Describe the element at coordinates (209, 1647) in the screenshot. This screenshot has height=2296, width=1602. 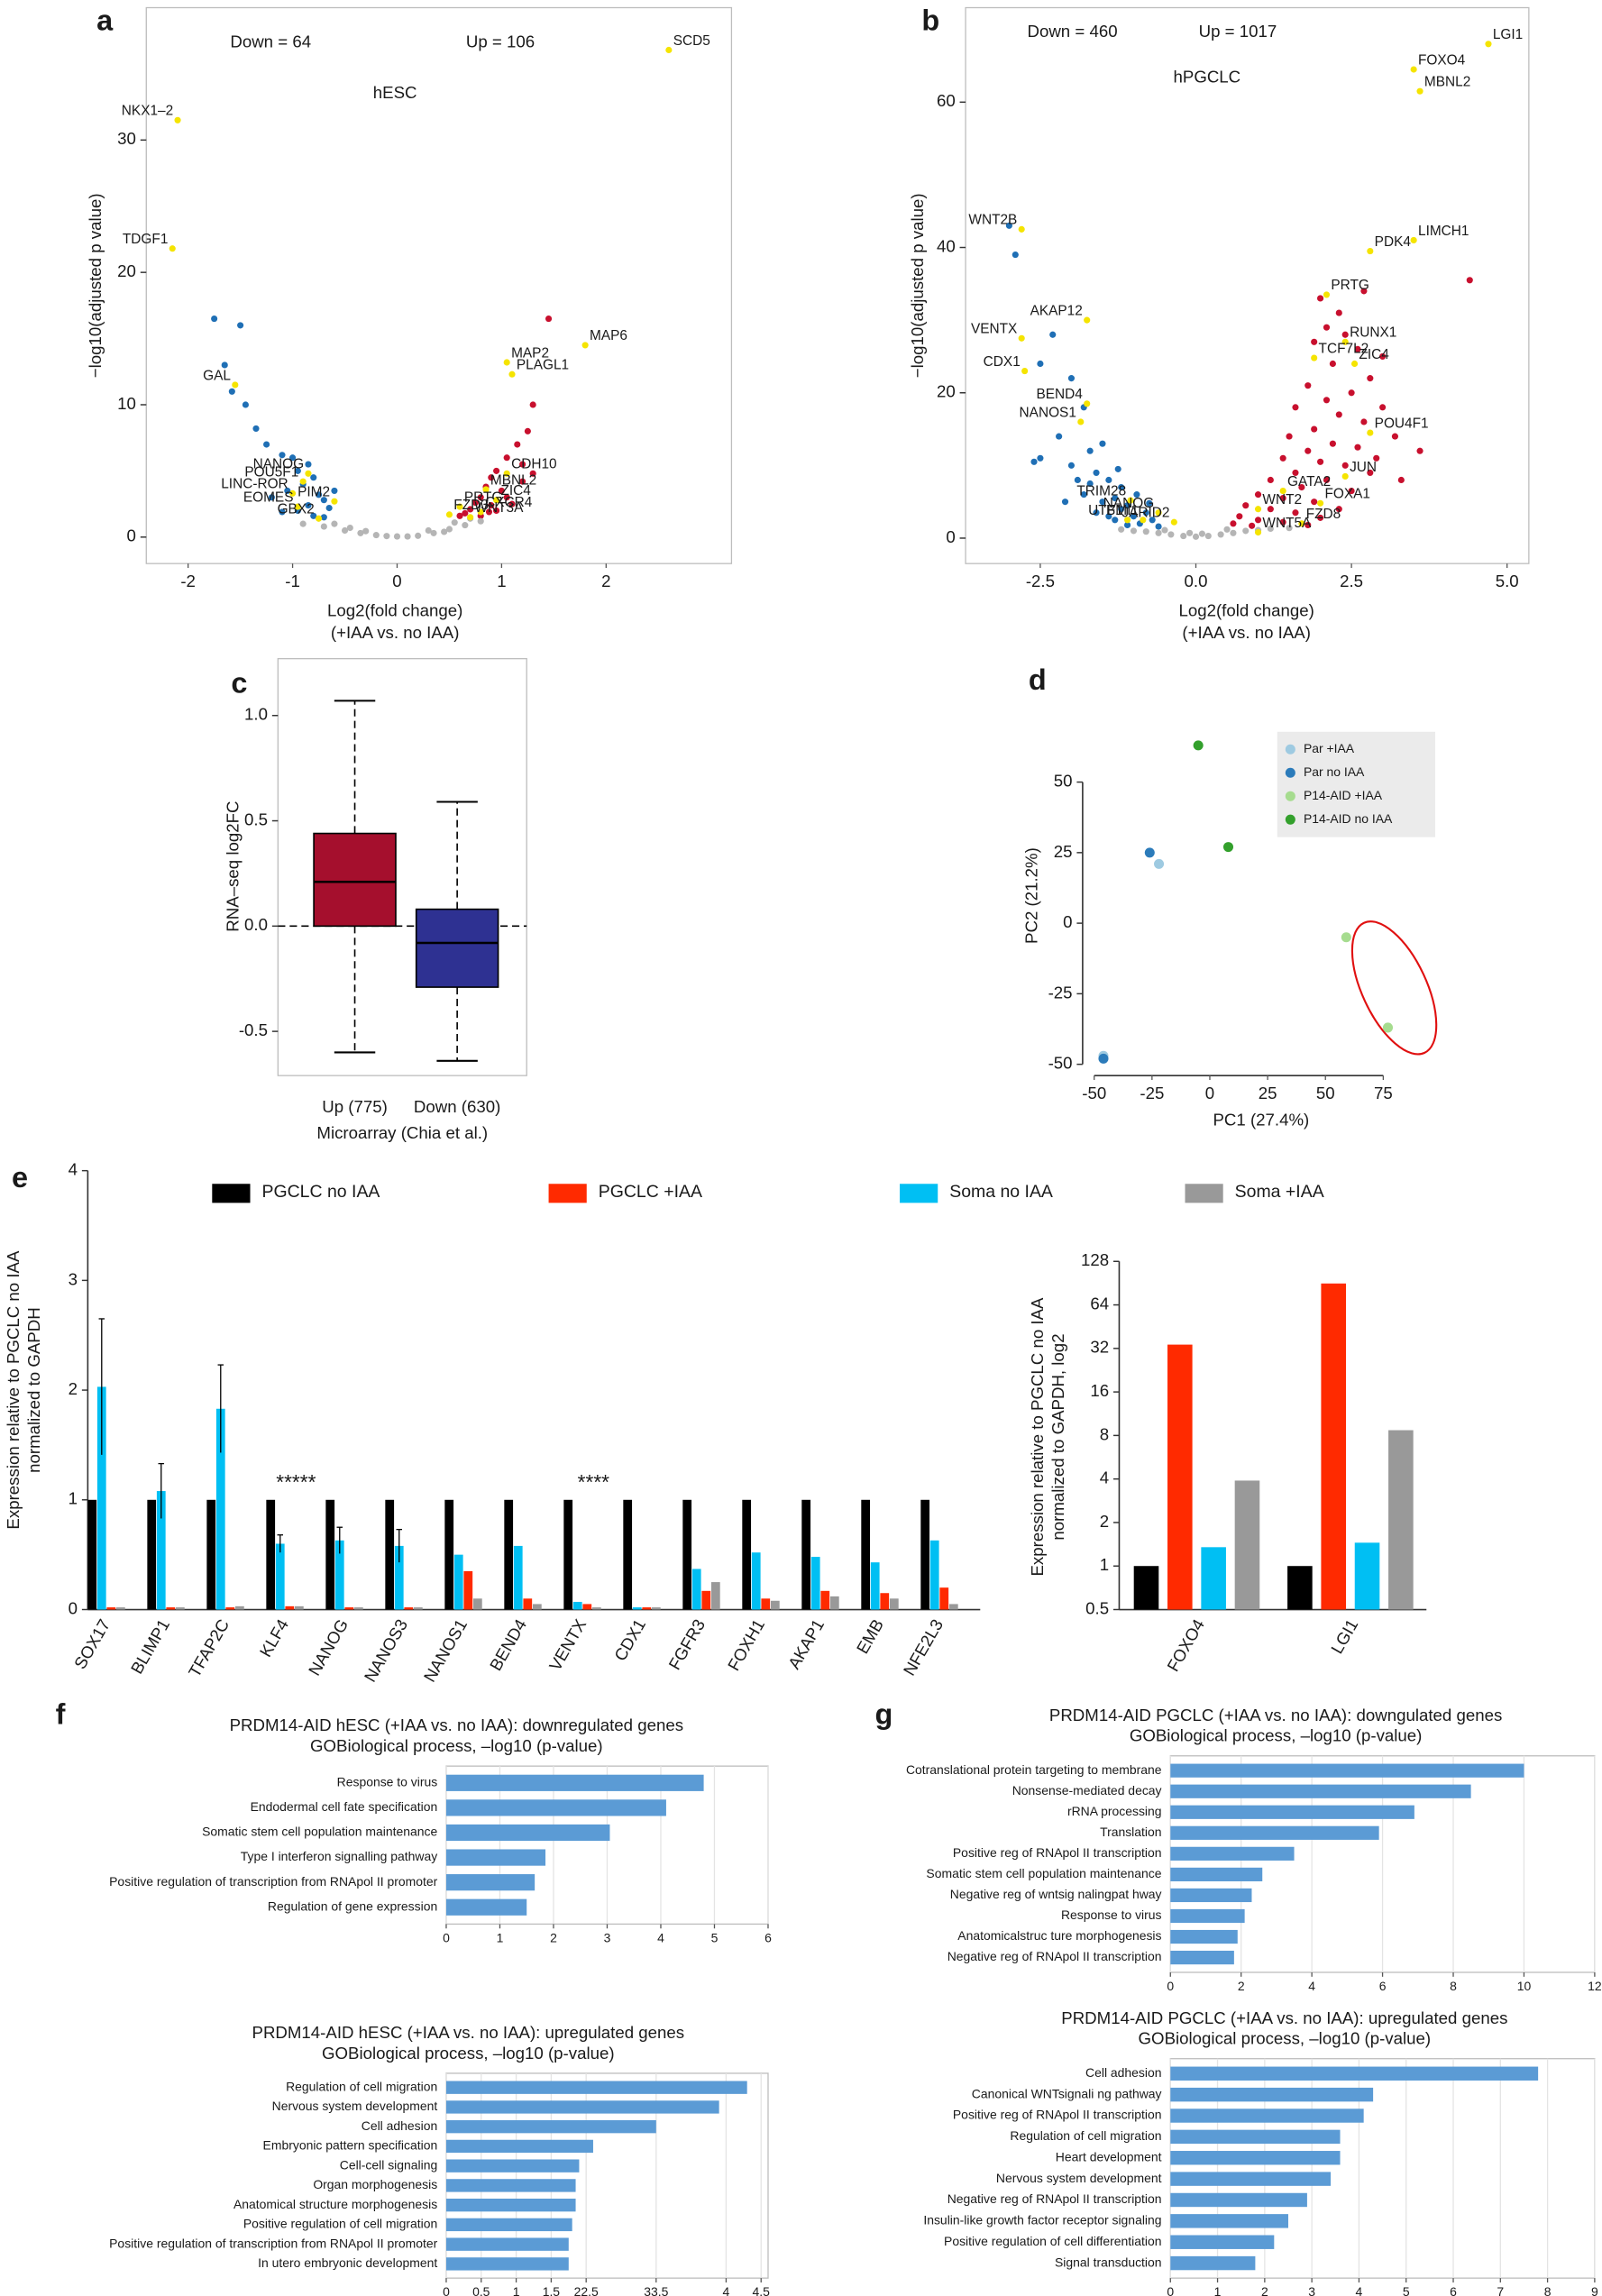
I see `x-tick-label: TFAP2C` at that location.